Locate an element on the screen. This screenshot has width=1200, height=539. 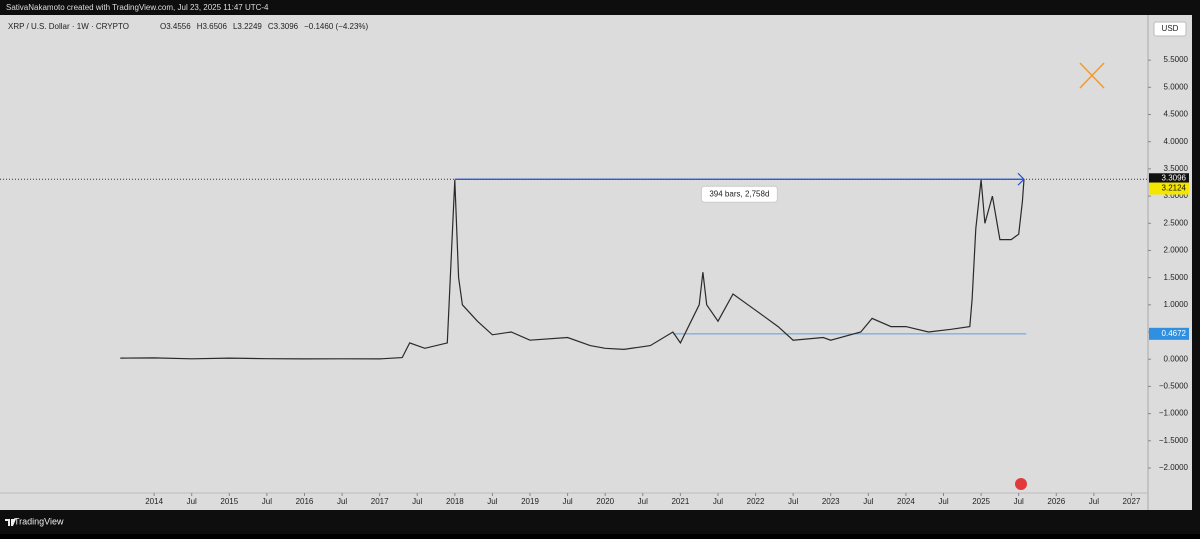
y-tick-label: −1.5000 is located at coordinates (1174, 440).